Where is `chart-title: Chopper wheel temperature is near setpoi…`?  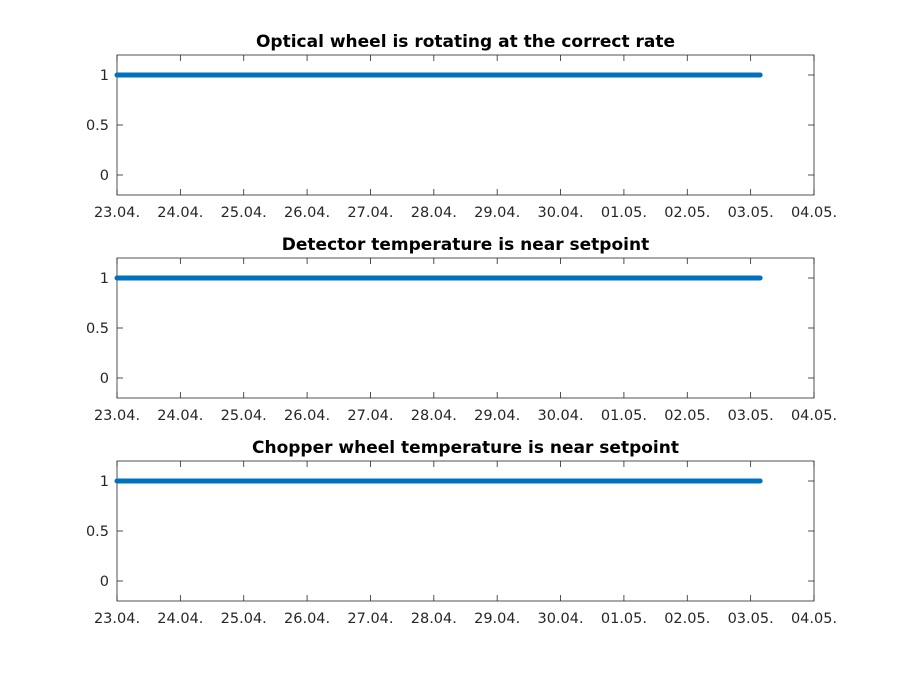
chart-title: Chopper wheel temperature is near setpoi… is located at coordinates (465, 448).